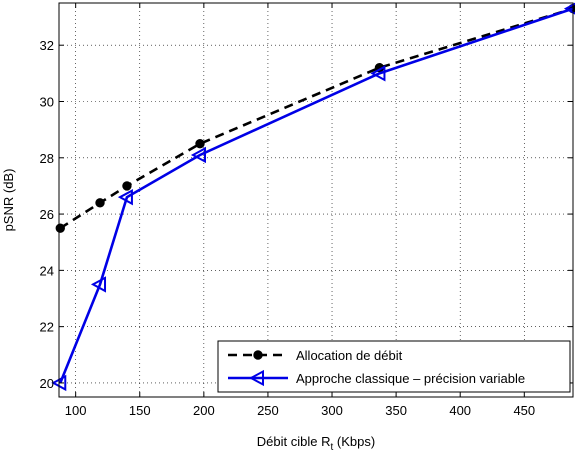 The image size is (575, 457). What do you see at coordinates (524, 410) in the screenshot?
I see `x-tick-label-7: 450` at bounding box center [524, 410].